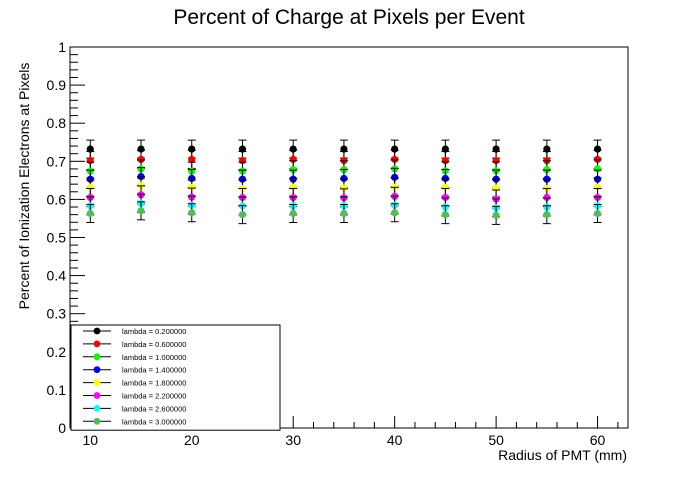  I want to click on y-tick-label: 0.6, so click(57, 199).